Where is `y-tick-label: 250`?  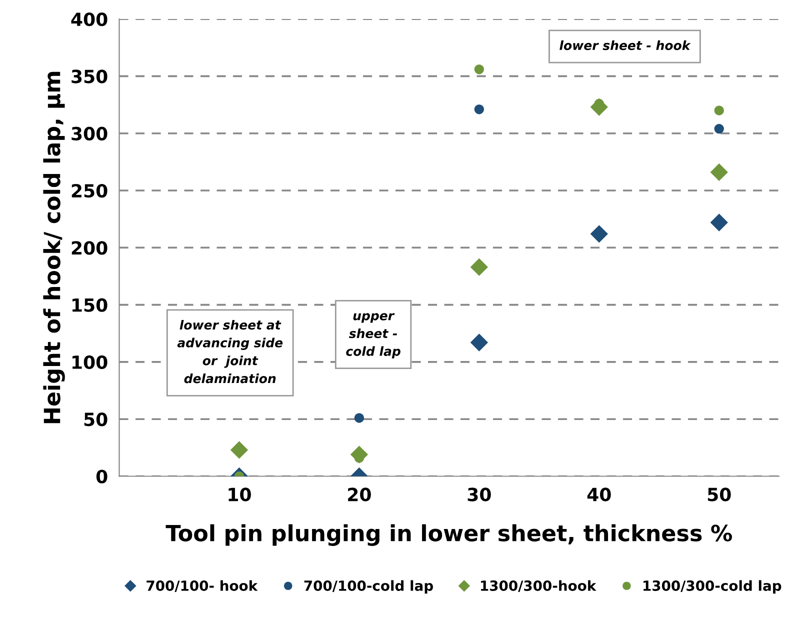
y-tick-label: 250 is located at coordinates (90, 191).